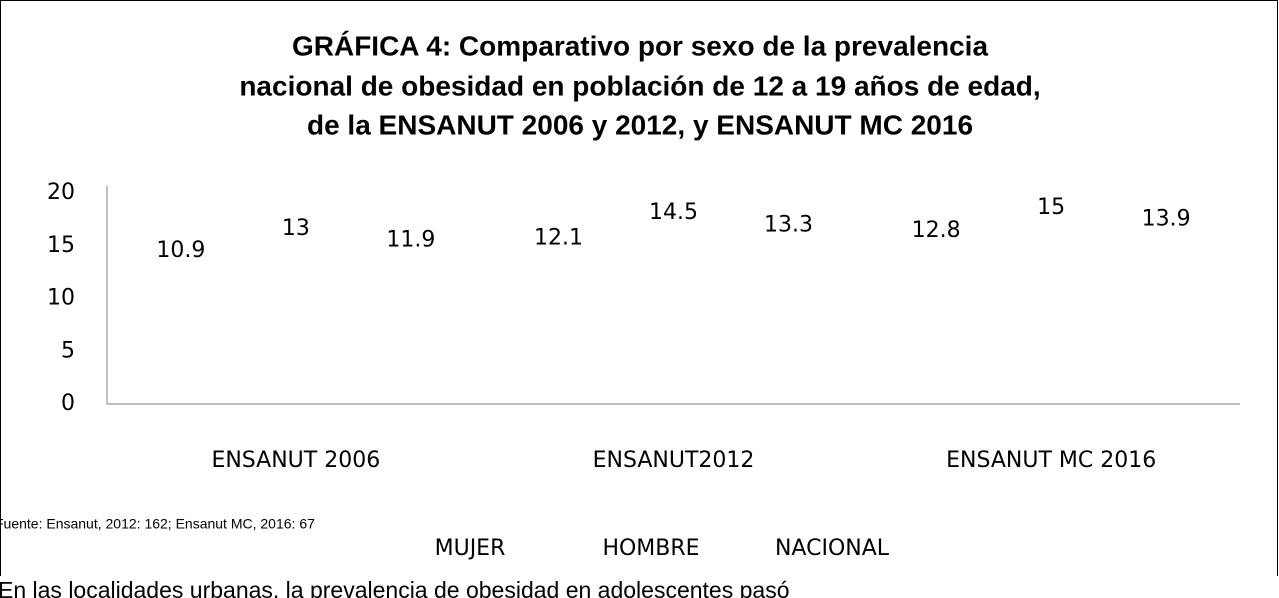  Describe the element at coordinates (936, 230) in the screenshot. I see `data-label: 12.8` at that location.